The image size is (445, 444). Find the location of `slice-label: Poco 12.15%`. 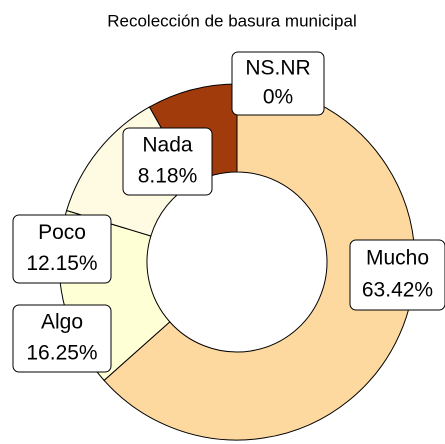

slice-label: Poco 12.15% is located at coordinates (62, 249).